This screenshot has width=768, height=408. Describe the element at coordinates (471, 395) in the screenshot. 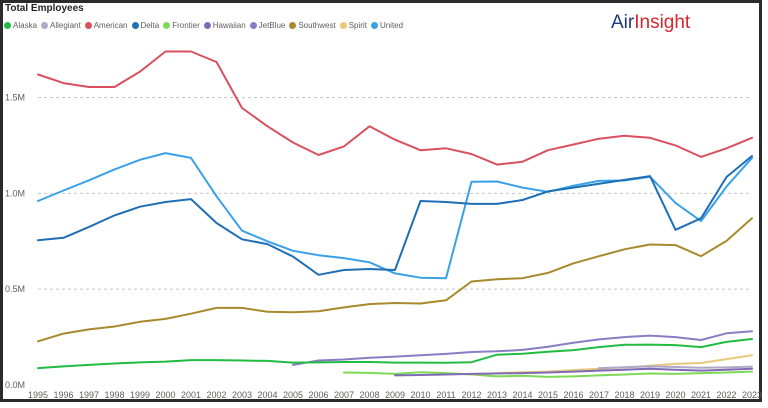

I see `x-tick-label: 2012` at that location.